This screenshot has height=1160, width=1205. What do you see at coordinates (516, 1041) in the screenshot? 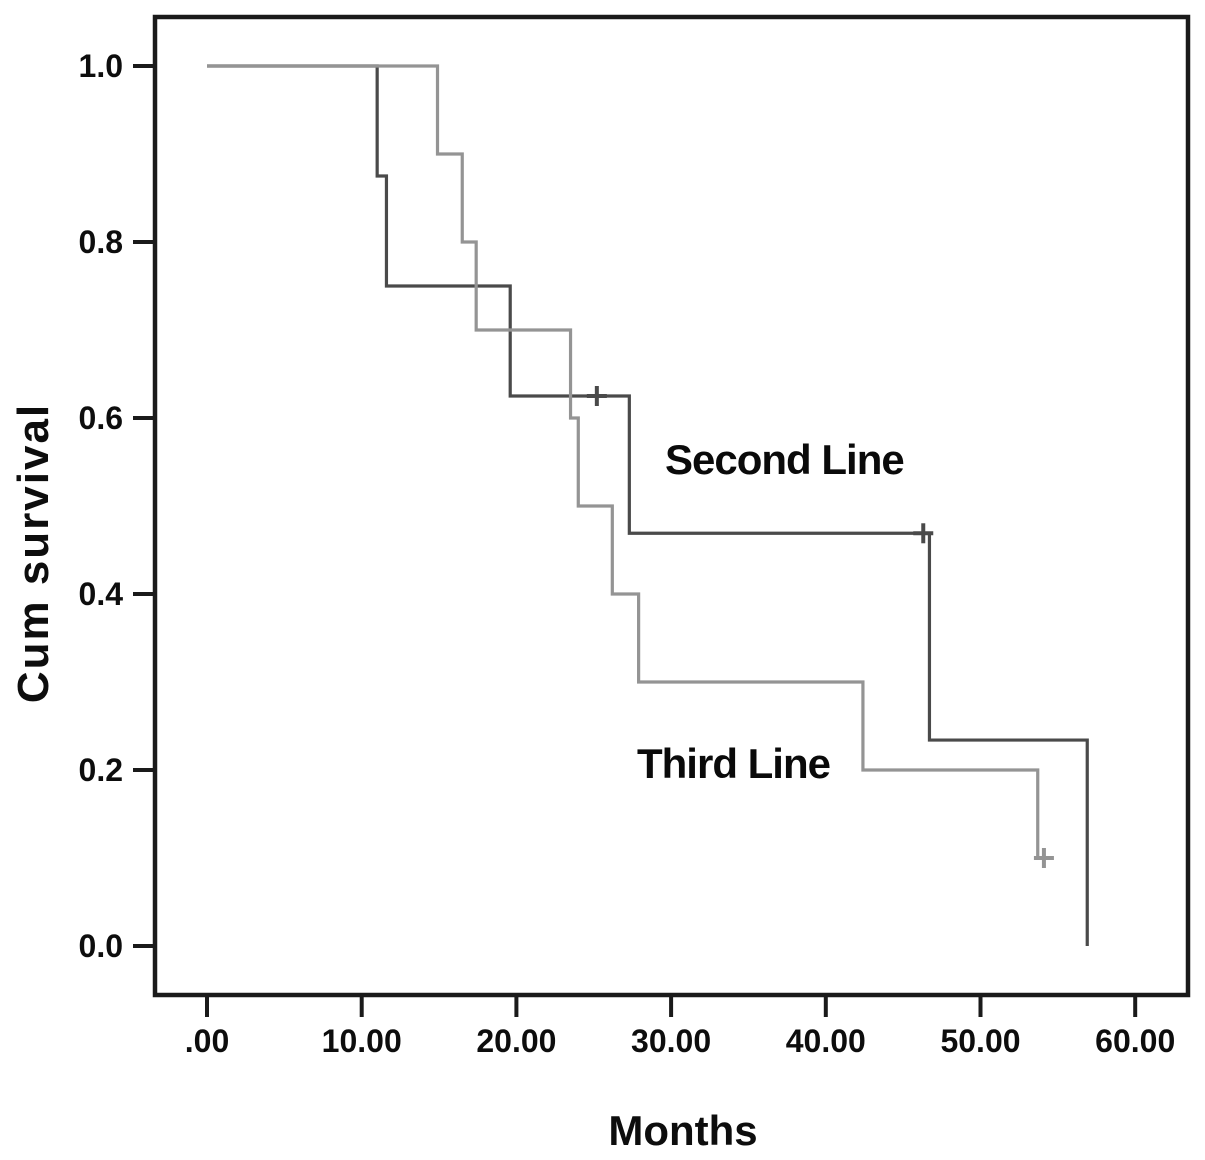
I see `x-axis-tick-label: 20.00` at bounding box center [516, 1041].